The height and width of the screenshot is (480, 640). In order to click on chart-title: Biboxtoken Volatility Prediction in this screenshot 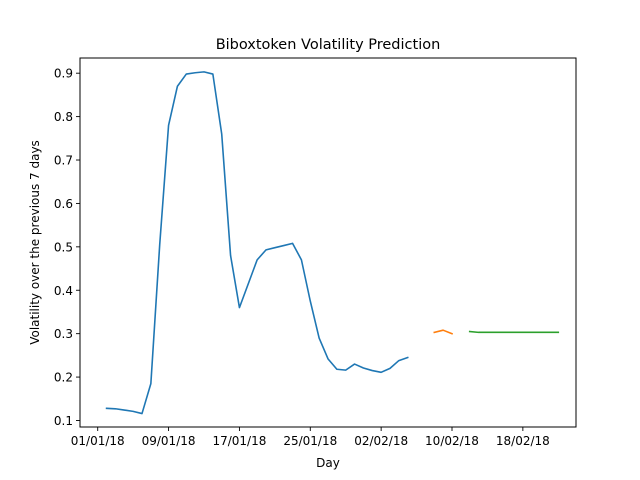, I will do `click(328, 45)`.